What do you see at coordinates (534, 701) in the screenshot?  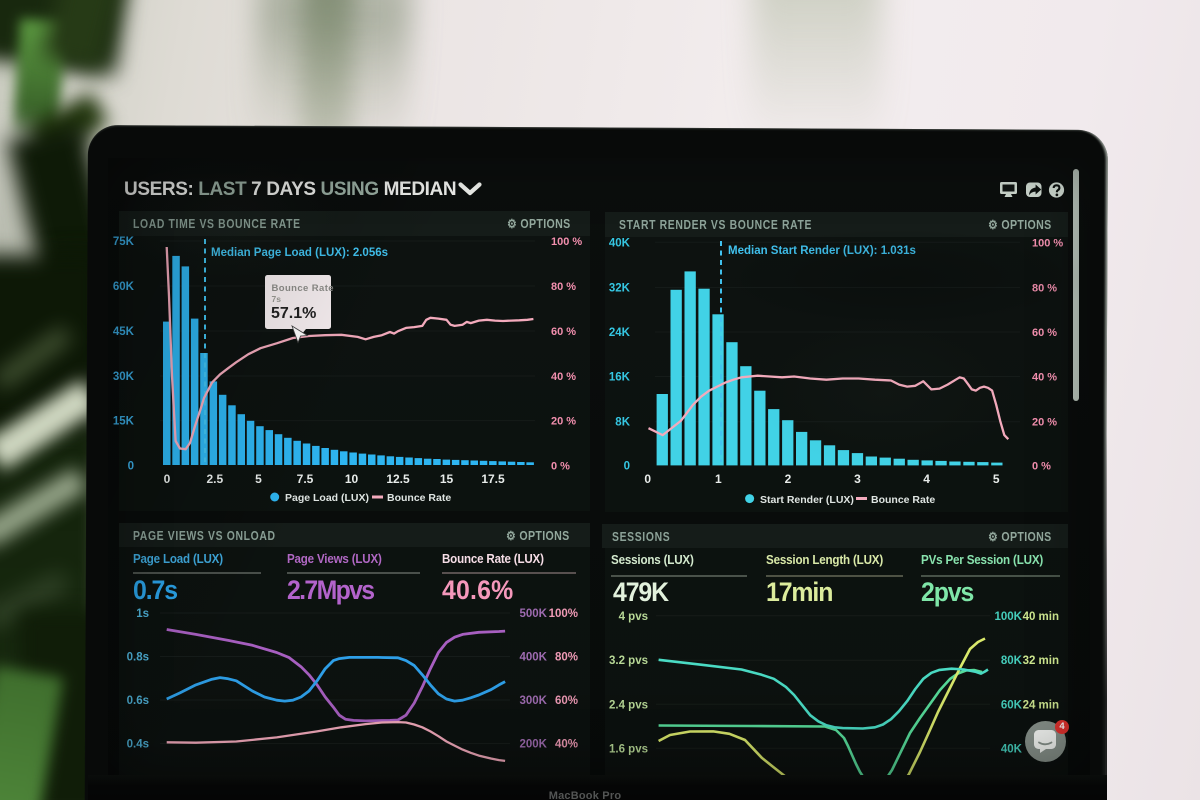 I see `svg-text: 300K` at bounding box center [534, 701].